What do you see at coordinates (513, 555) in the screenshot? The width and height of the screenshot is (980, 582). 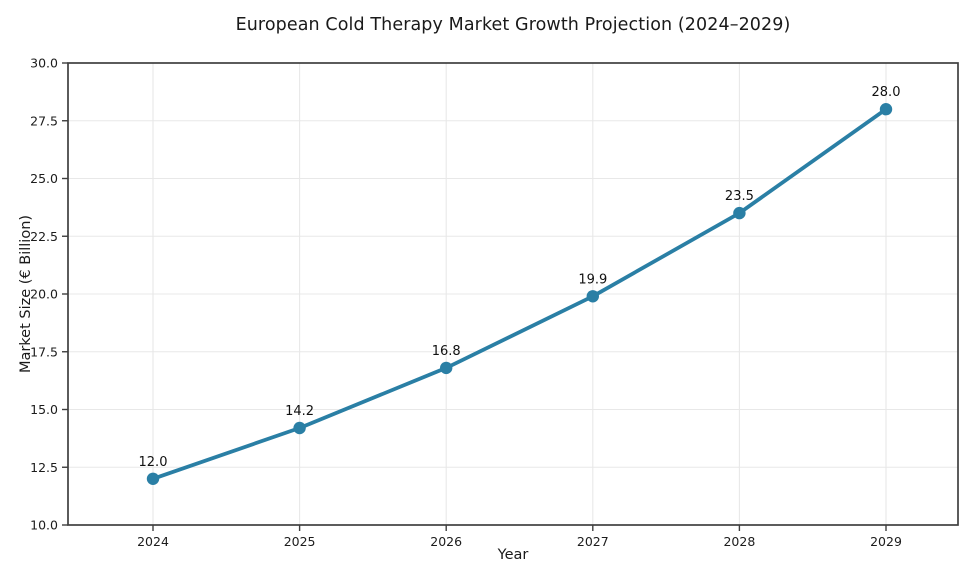 I see `x-axis-label: Year` at bounding box center [513, 555].